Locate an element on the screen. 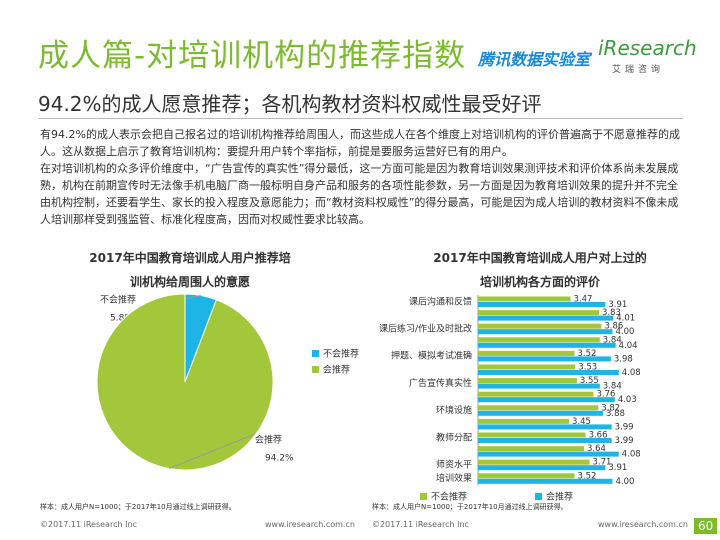 This screenshot has width=720, height=540. leader-line is located at coordinates (212, 451).